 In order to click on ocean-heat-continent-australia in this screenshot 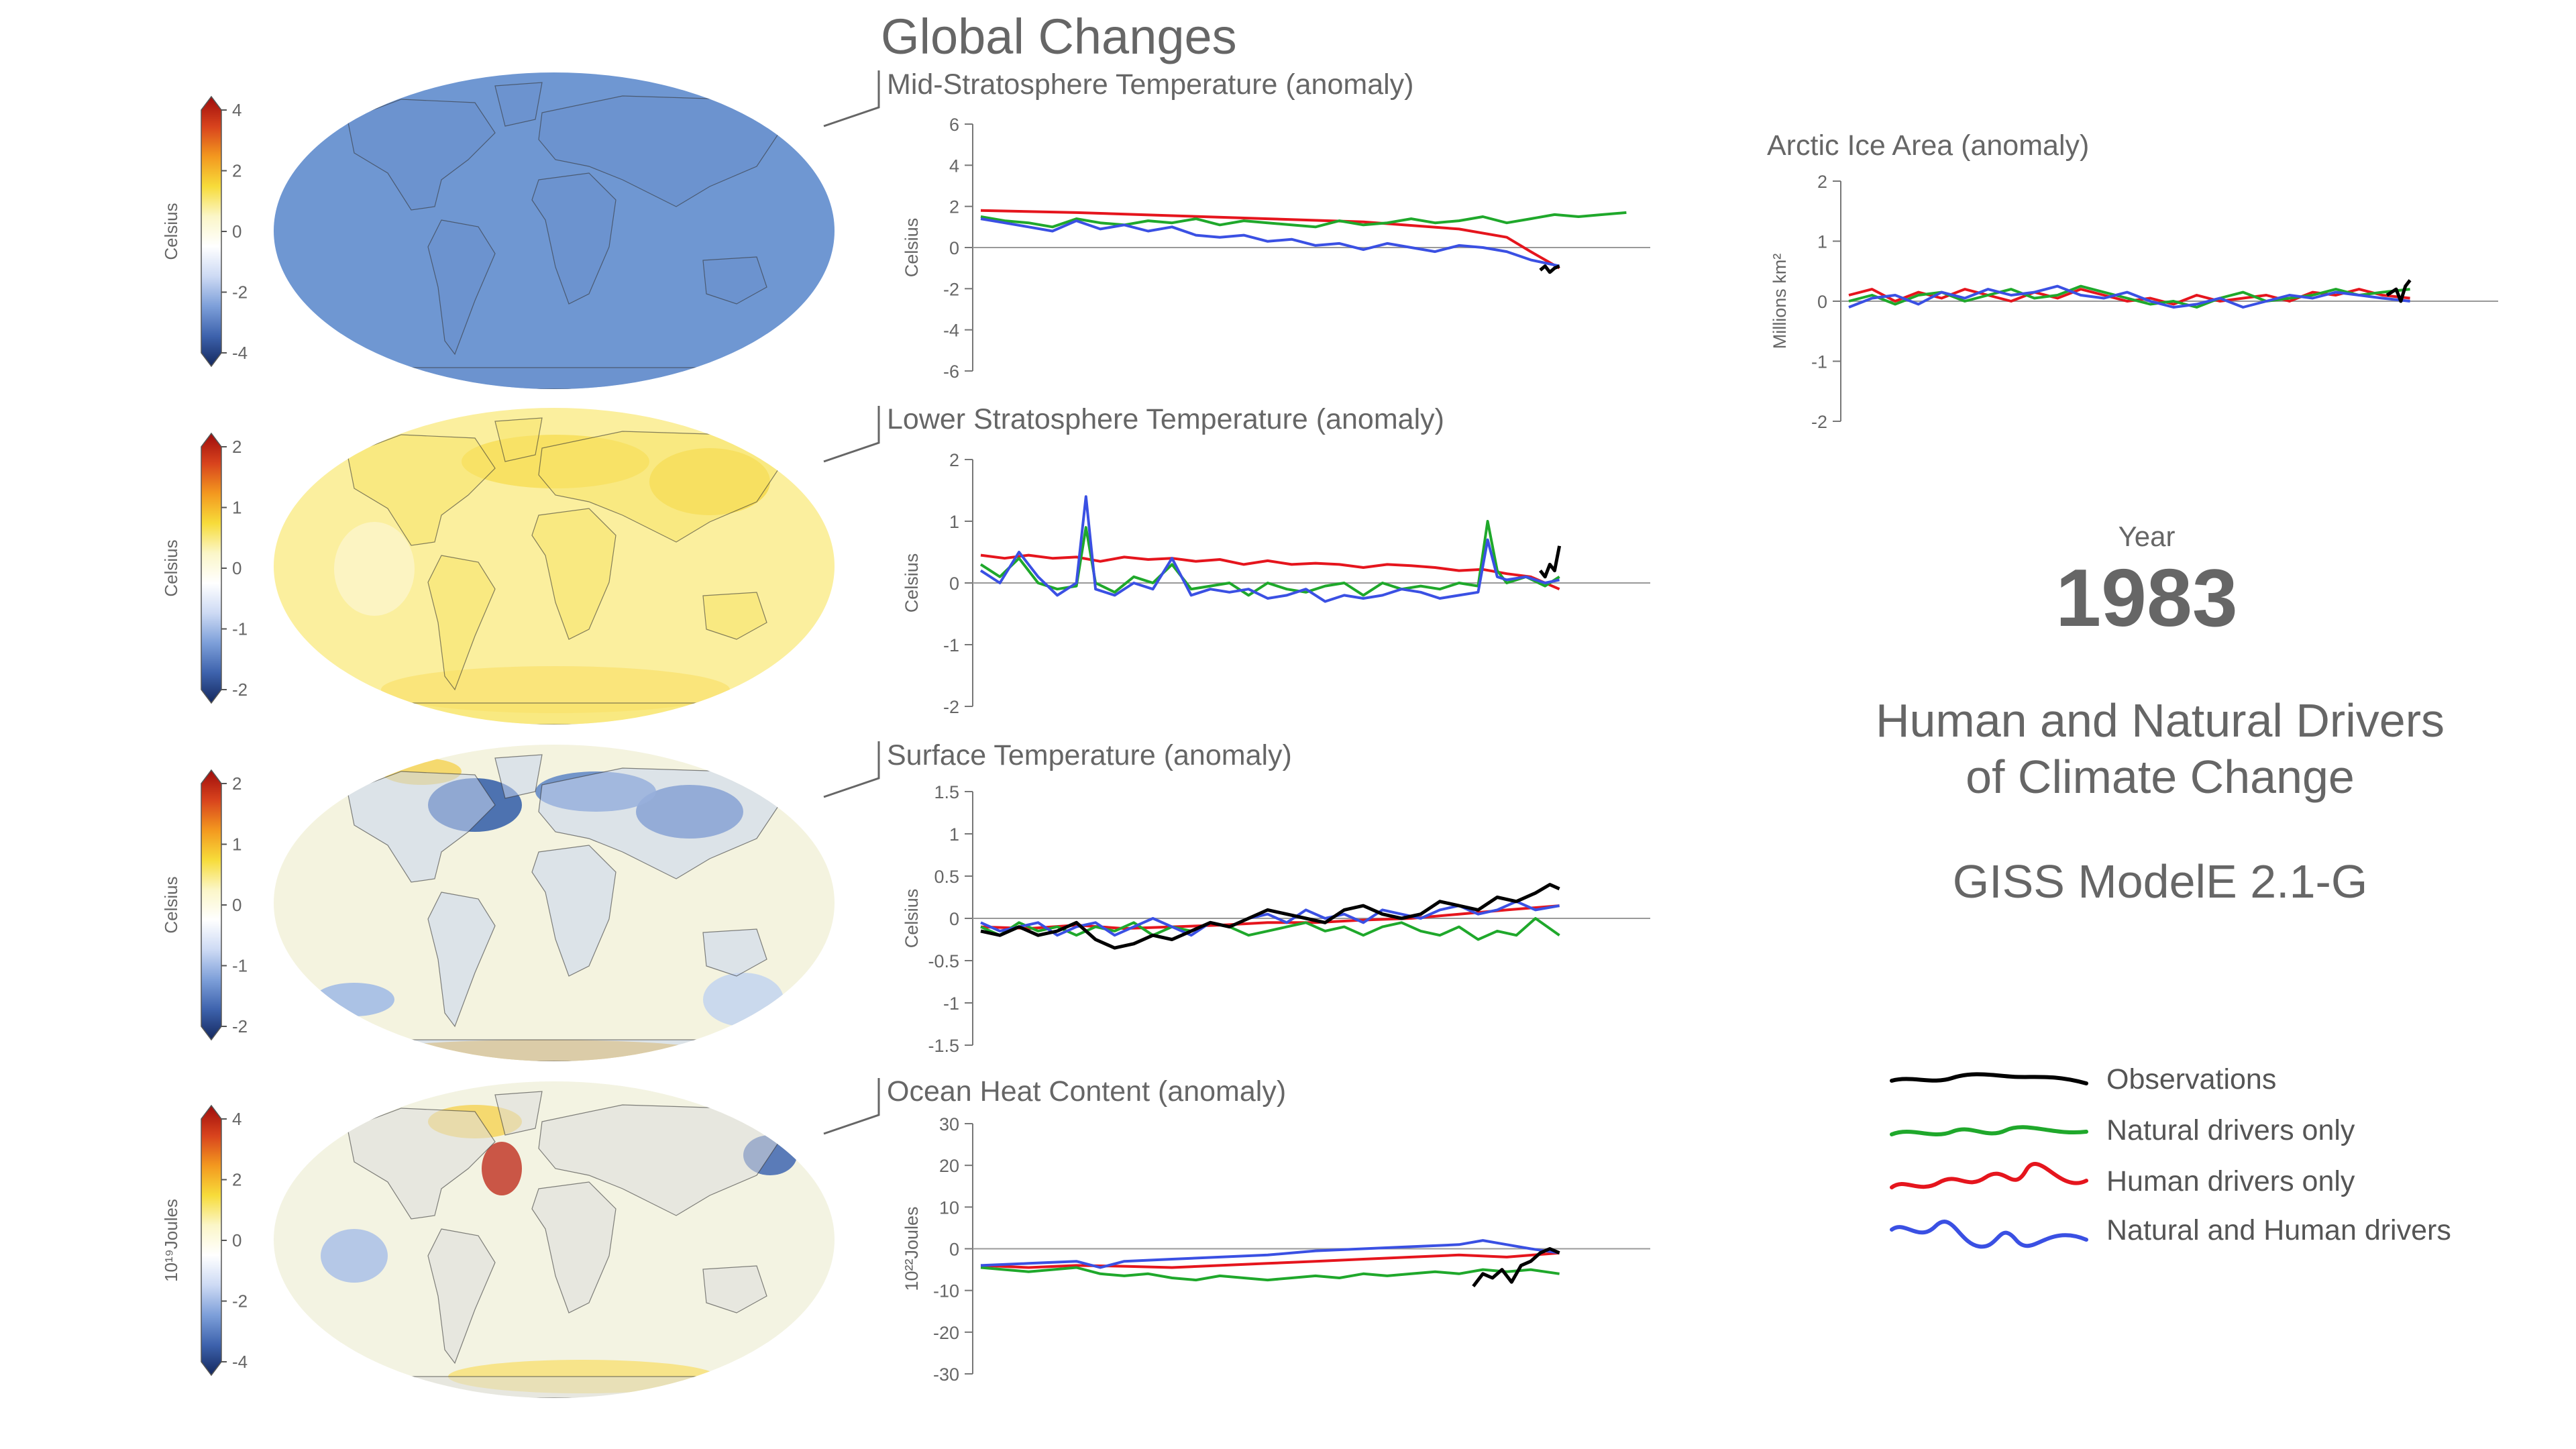, I will do `click(734, 1289)`.